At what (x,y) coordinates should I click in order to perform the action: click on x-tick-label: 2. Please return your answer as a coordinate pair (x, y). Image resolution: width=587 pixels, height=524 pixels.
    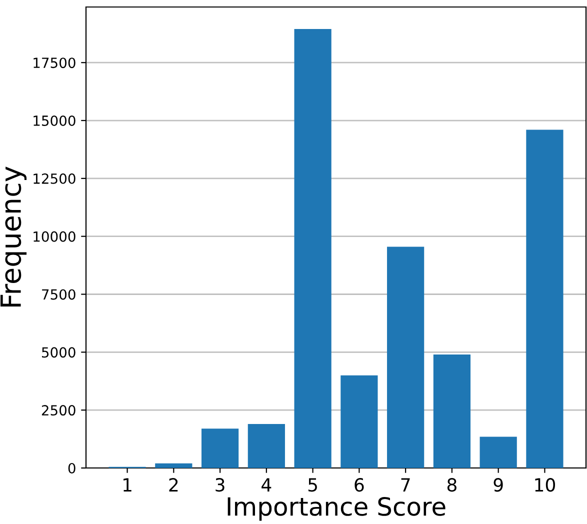
    Looking at the image, I should click on (173, 485).